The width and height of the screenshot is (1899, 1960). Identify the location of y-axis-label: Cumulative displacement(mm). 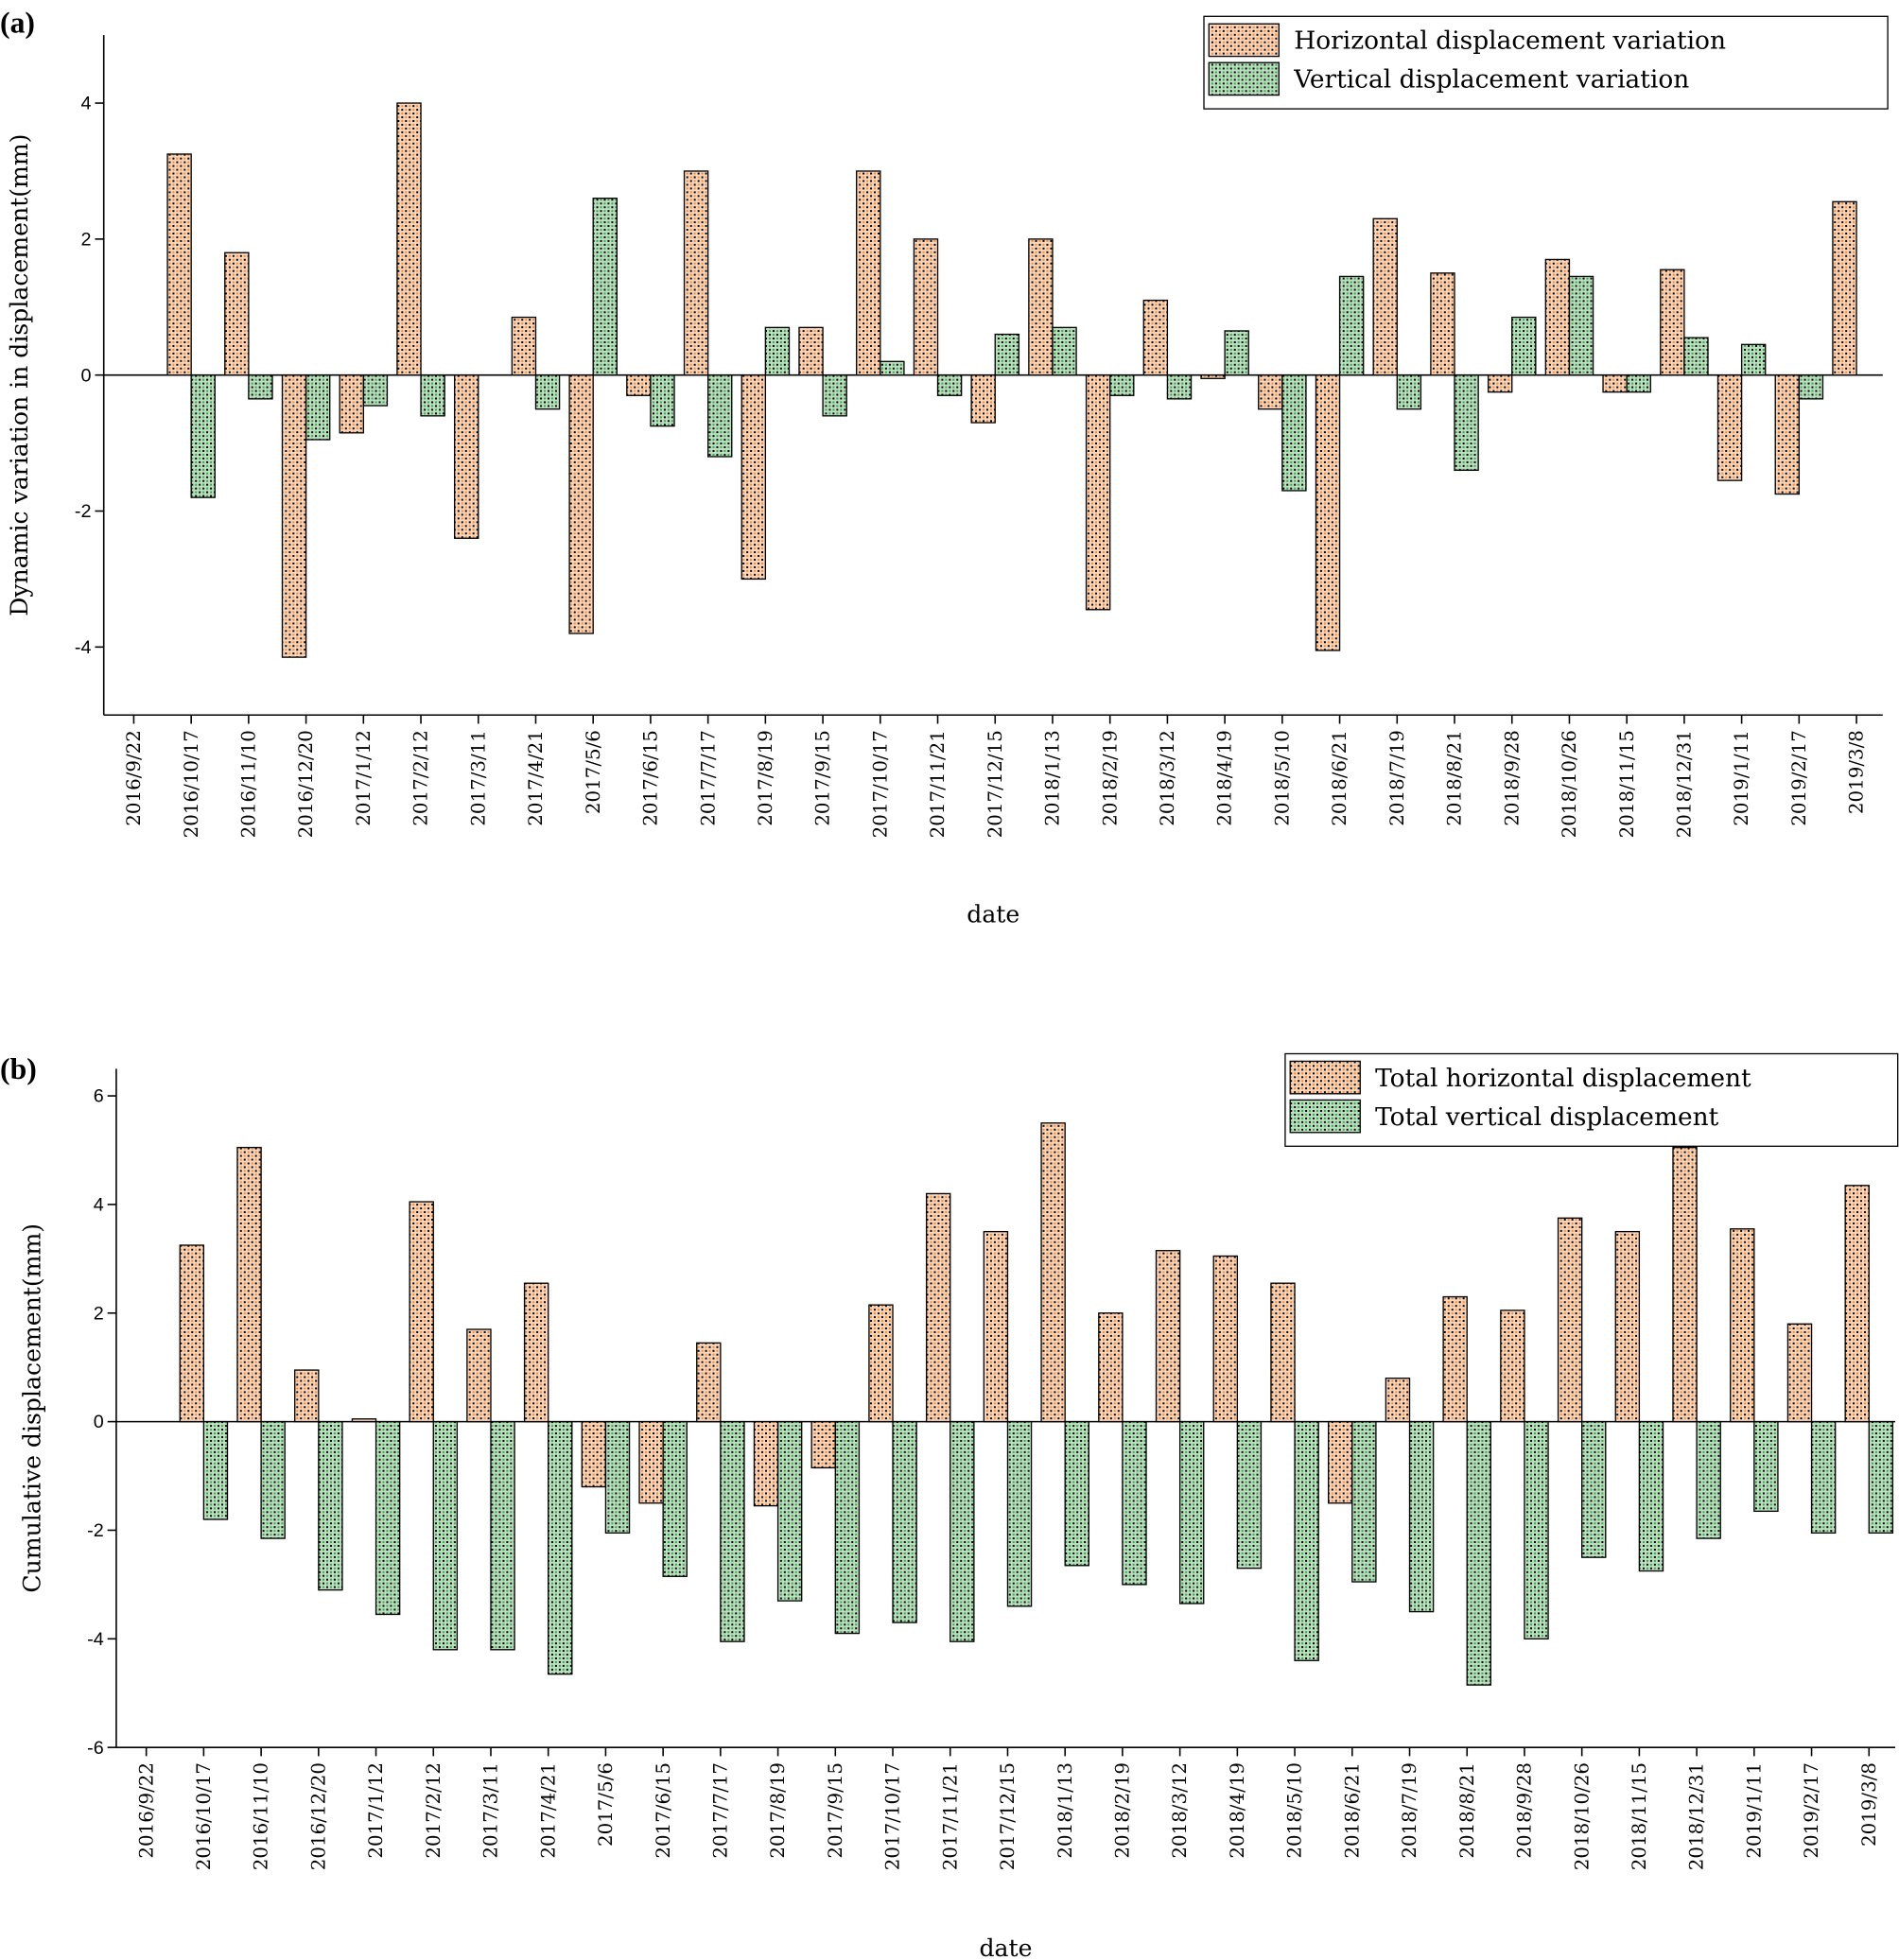
(32, 1408).